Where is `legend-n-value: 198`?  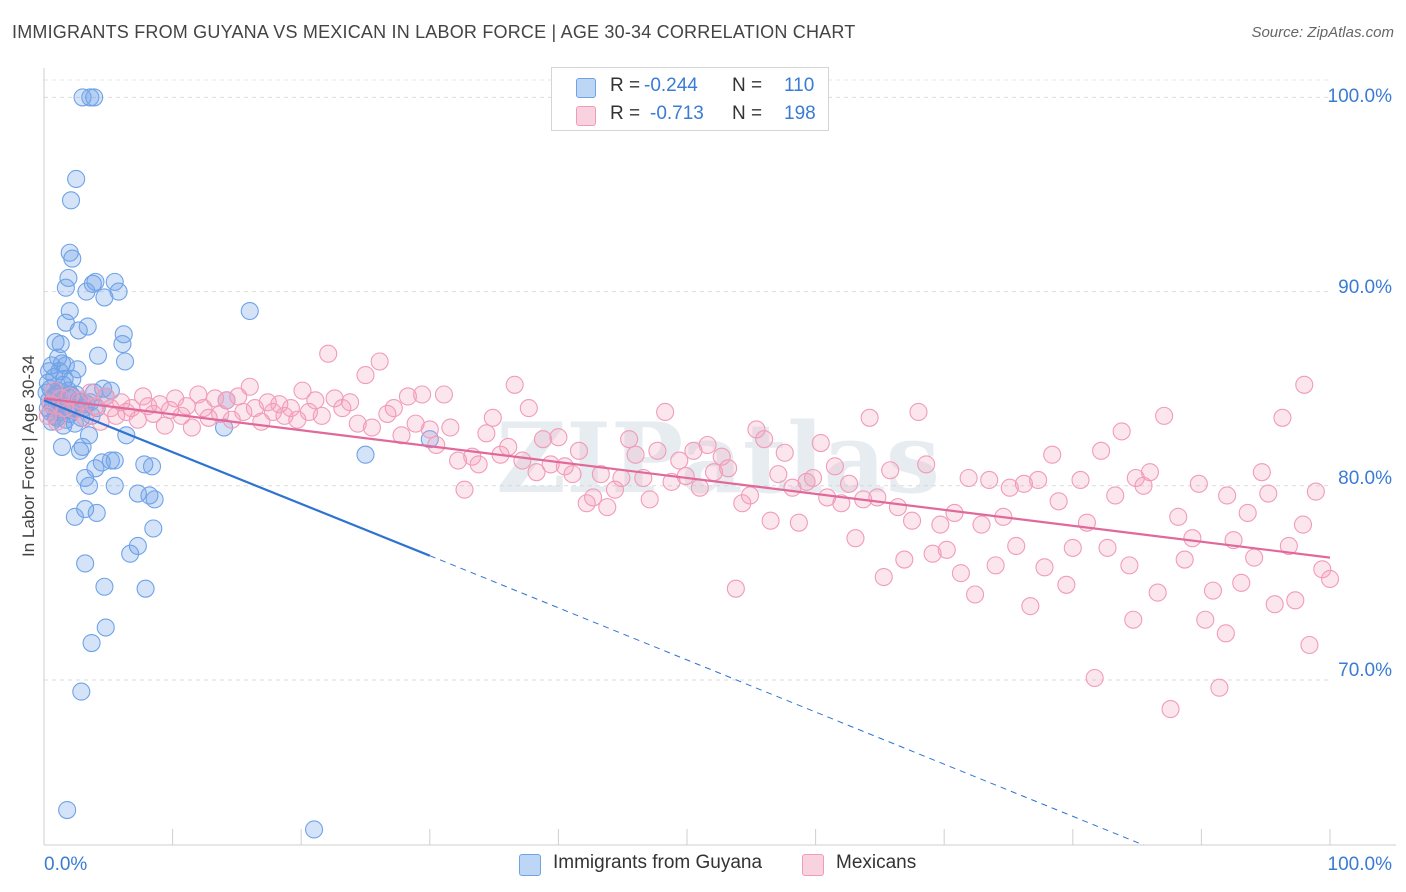 legend-n-value: 198 is located at coordinates (800, 113).